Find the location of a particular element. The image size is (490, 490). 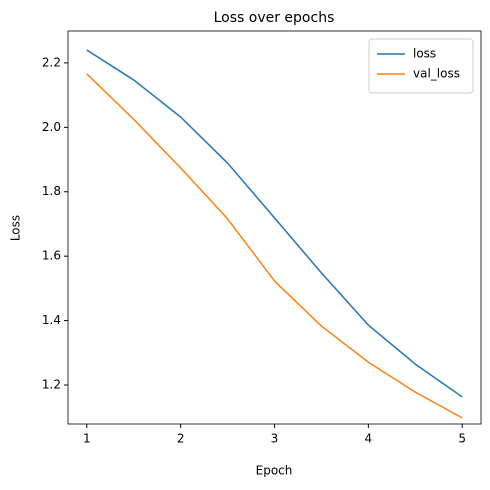

y-tick-label: 1.6 is located at coordinates (51, 256).